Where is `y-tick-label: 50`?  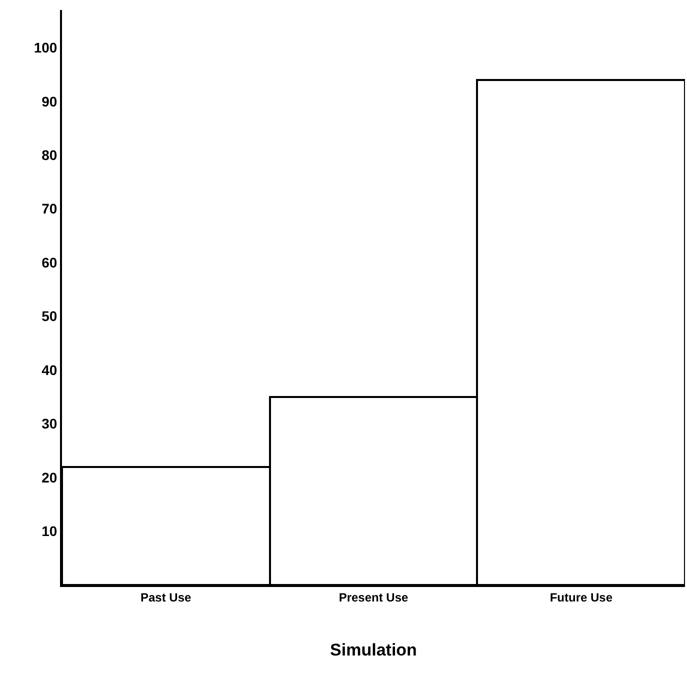 y-tick-label: 50 is located at coordinates (50, 316).